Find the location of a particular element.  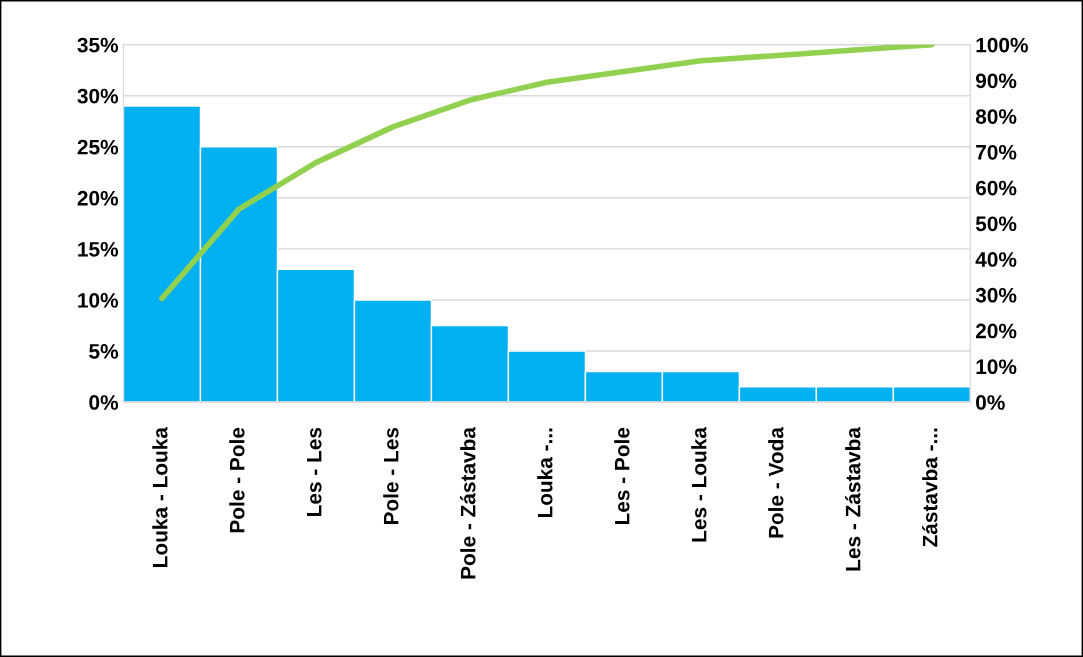

y-tick-label: 15% is located at coordinates (98, 249).